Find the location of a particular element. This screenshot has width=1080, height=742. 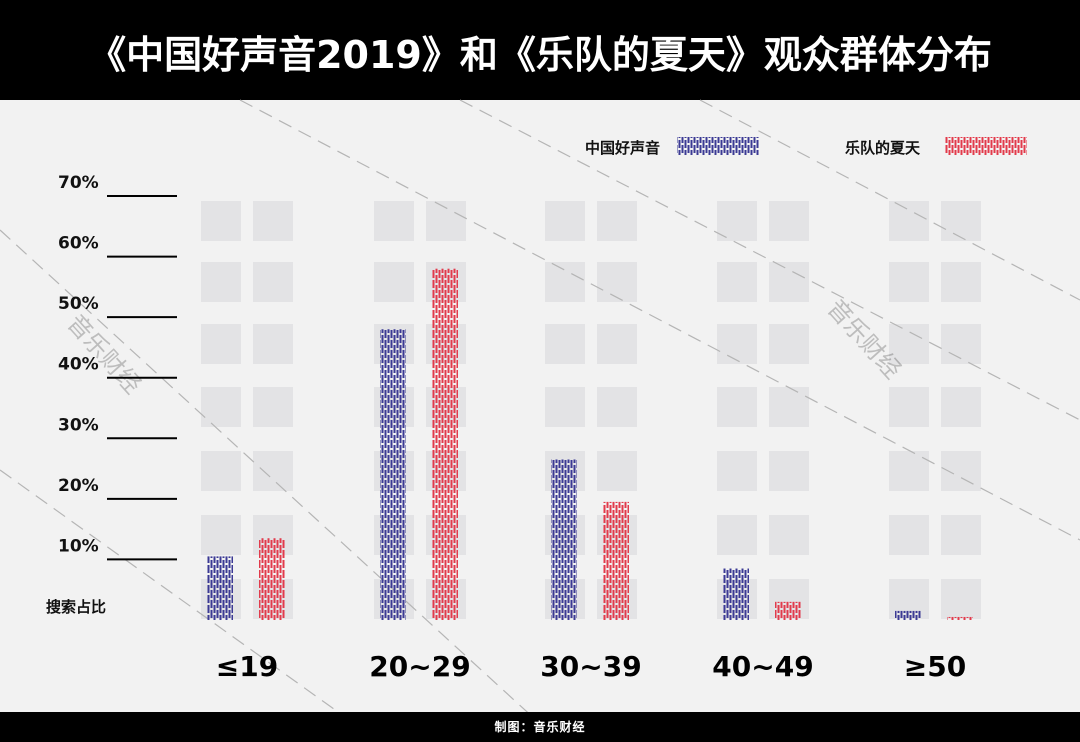

legend-label: 中国好声音 is located at coordinates (622, 148).